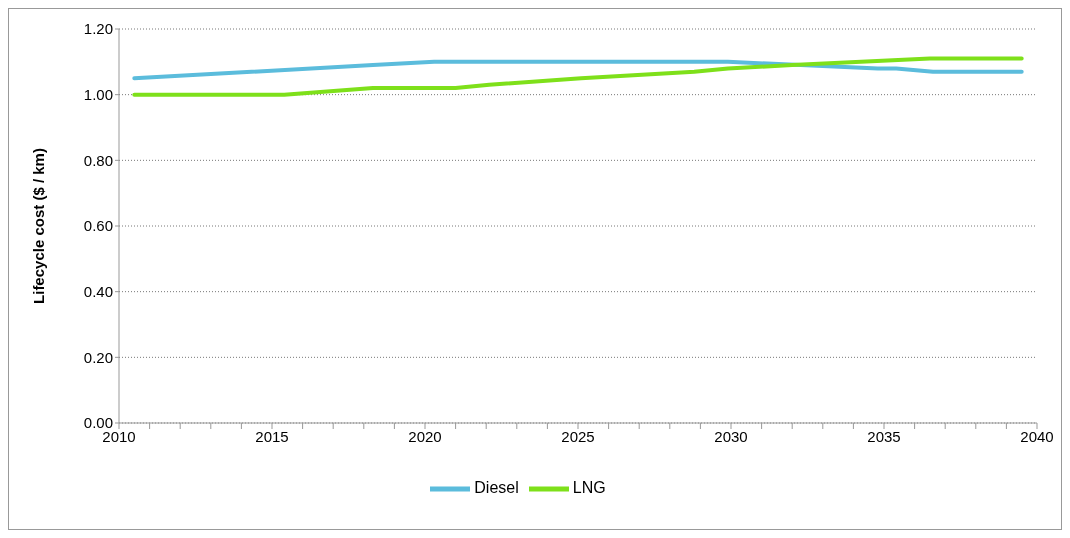 The image size is (1070, 538). I want to click on x-tick-label: 2040, so click(1037, 436).